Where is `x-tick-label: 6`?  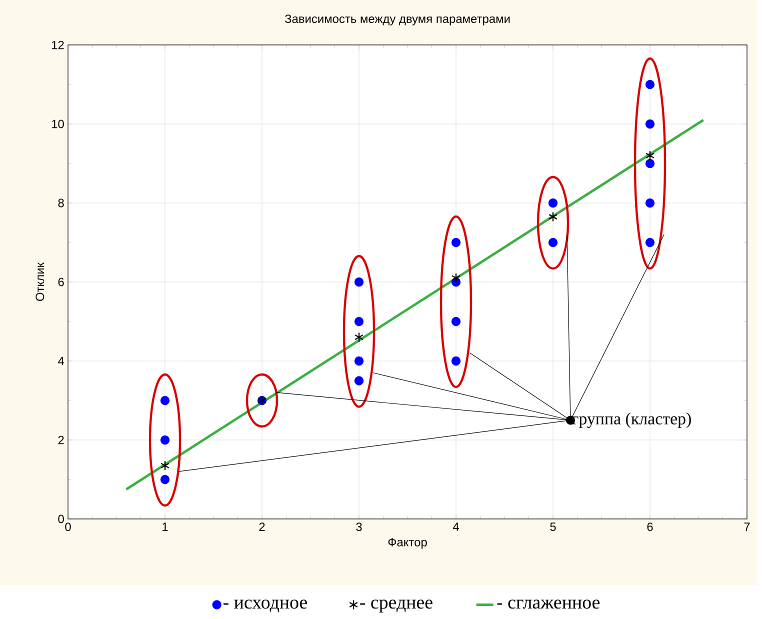
x-tick-label: 6 is located at coordinates (650, 527).